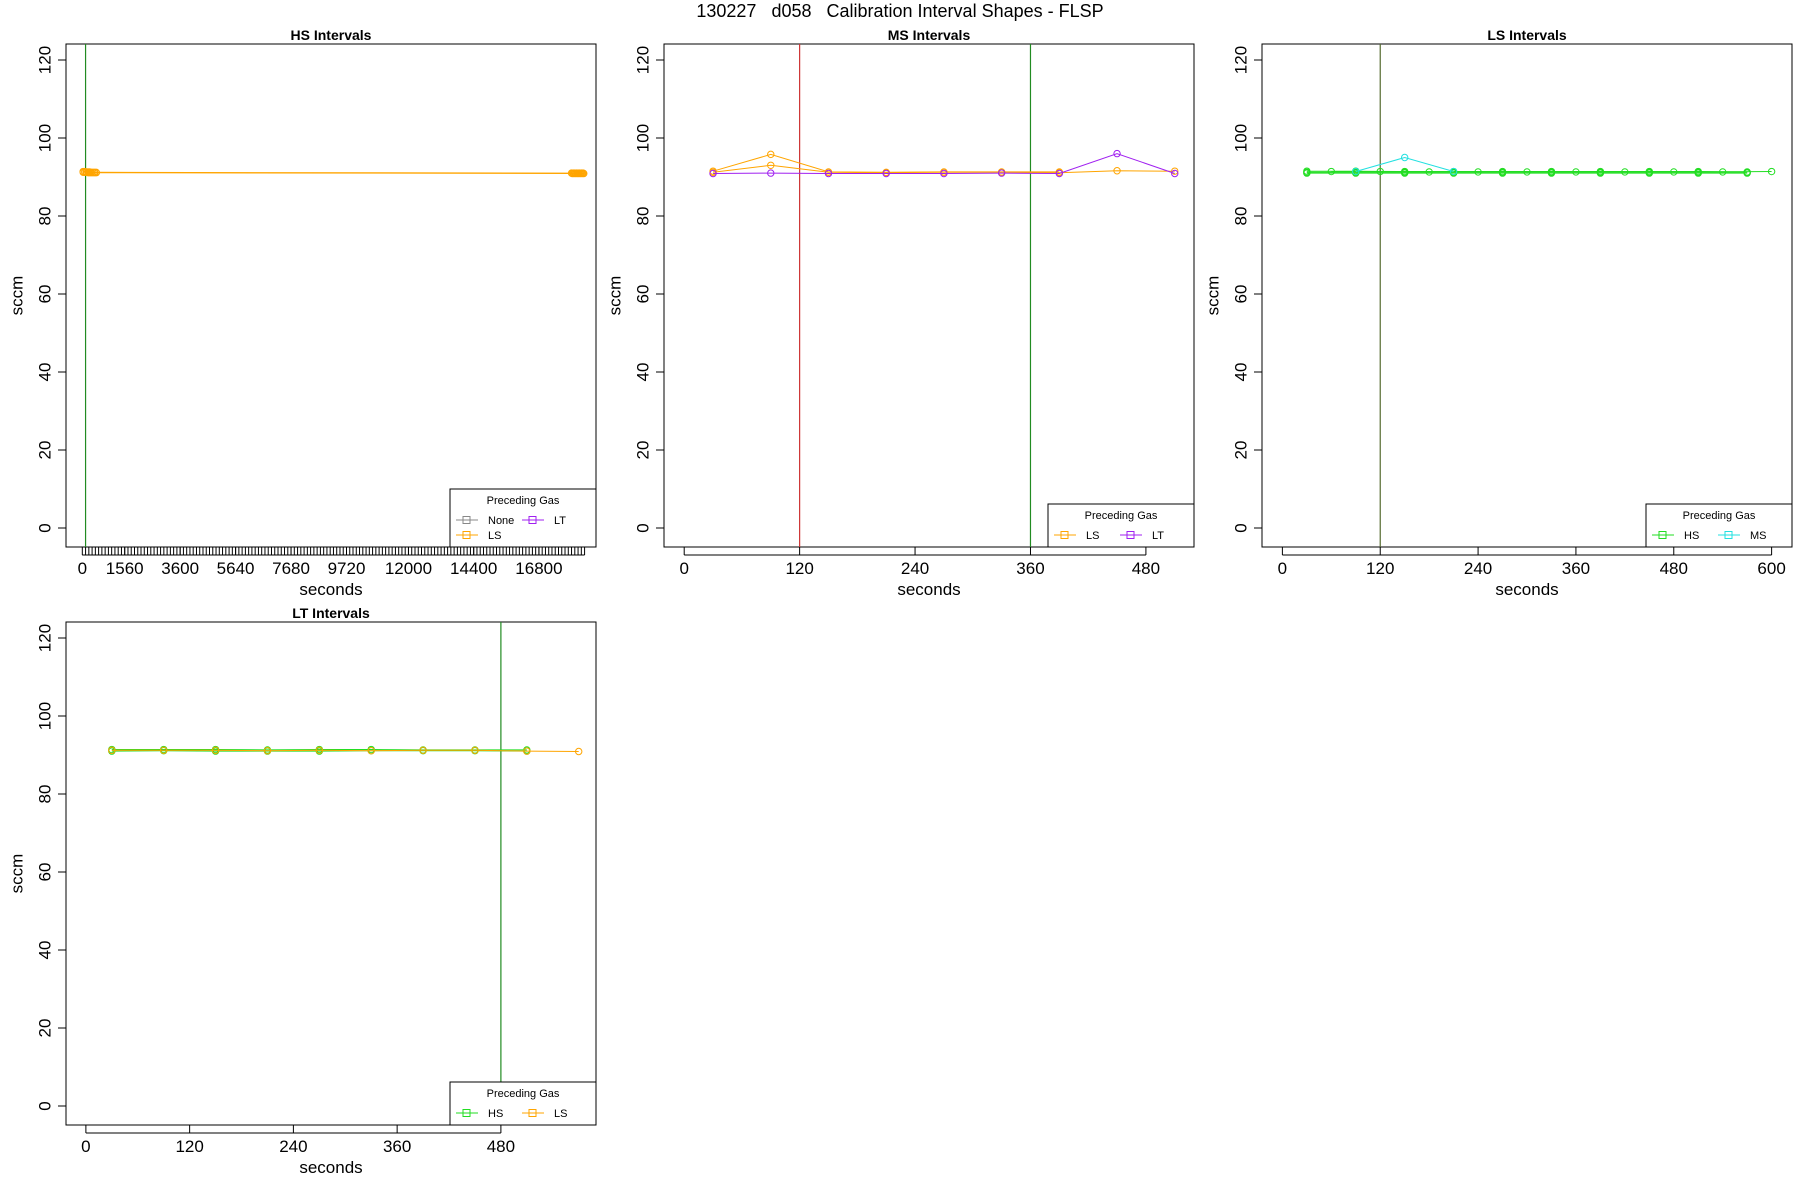  I want to click on x-tick-label: 3600, so click(180, 568).